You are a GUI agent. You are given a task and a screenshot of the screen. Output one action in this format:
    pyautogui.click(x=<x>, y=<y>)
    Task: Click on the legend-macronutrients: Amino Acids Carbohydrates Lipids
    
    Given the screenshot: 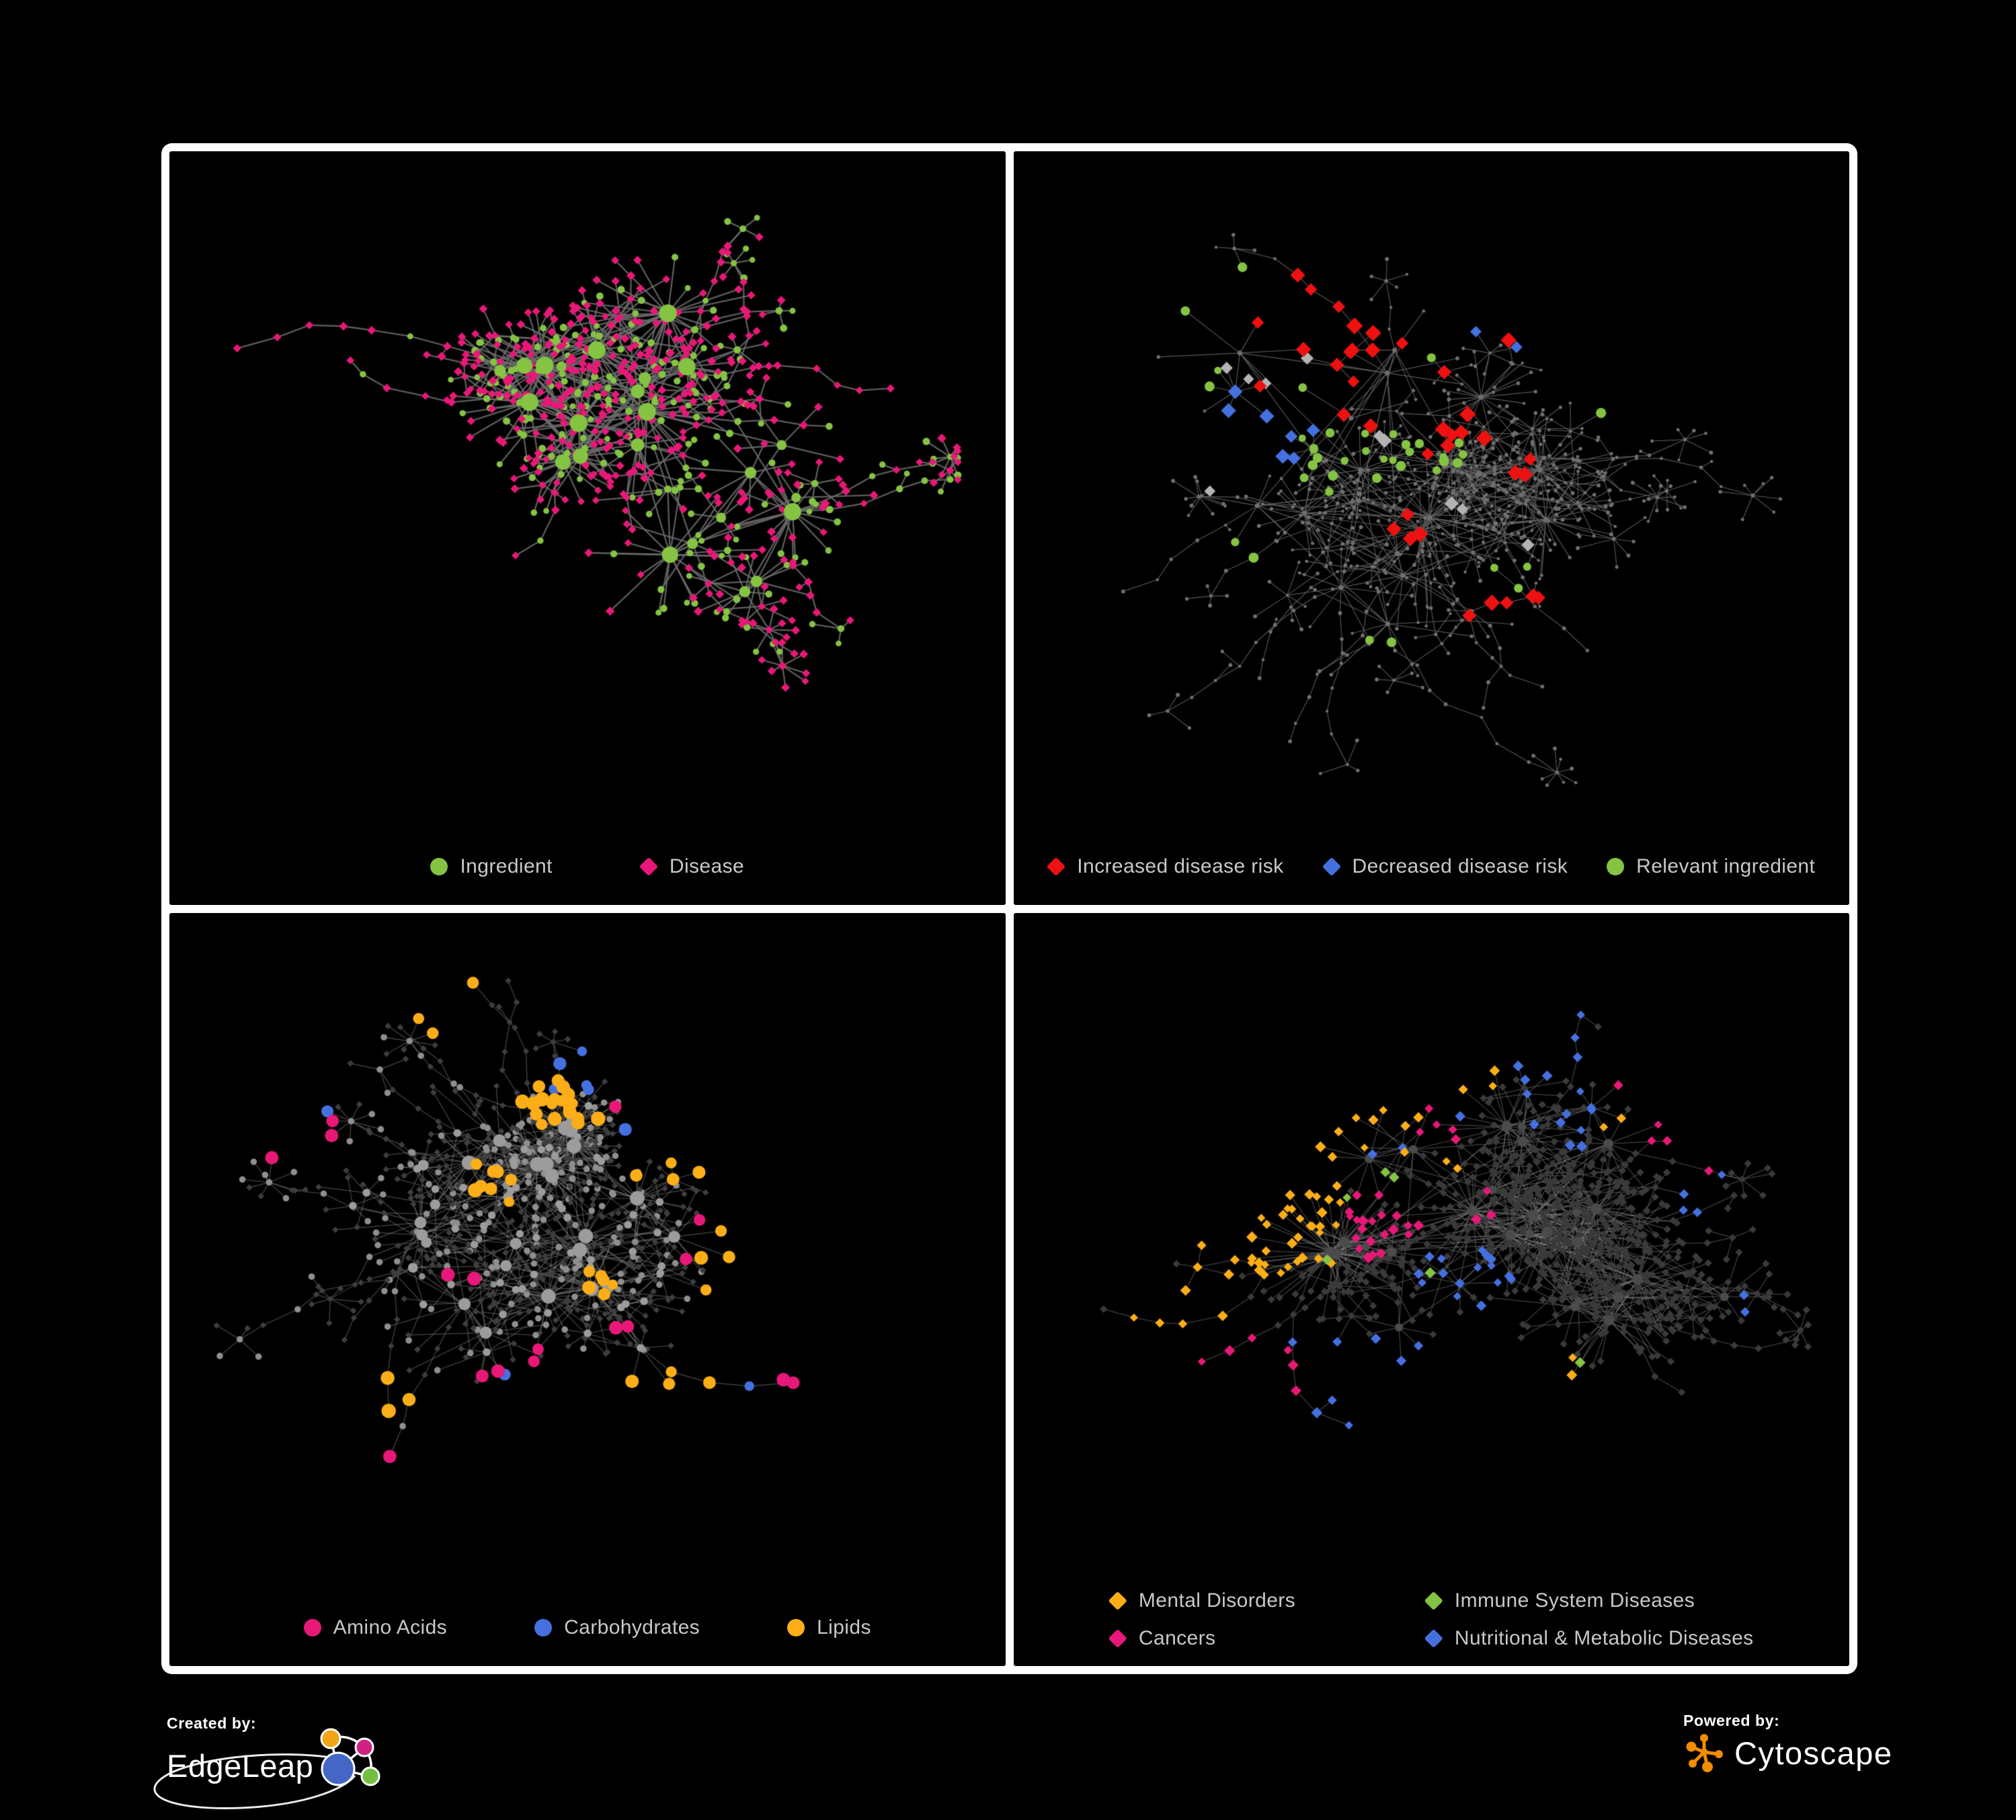 What is the action you would take?
    pyautogui.click(x=587, y=1627)
    